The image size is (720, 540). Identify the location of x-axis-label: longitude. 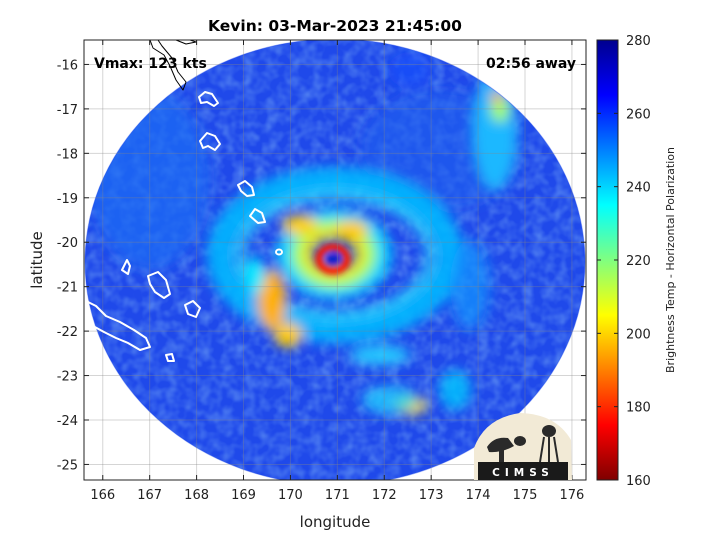
(335, 522).